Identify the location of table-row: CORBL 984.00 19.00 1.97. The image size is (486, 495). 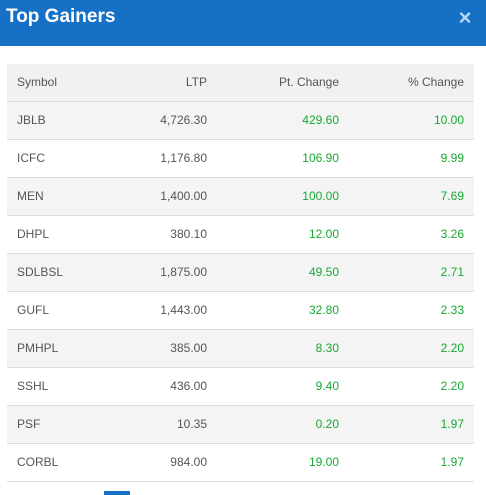
(240, 462).